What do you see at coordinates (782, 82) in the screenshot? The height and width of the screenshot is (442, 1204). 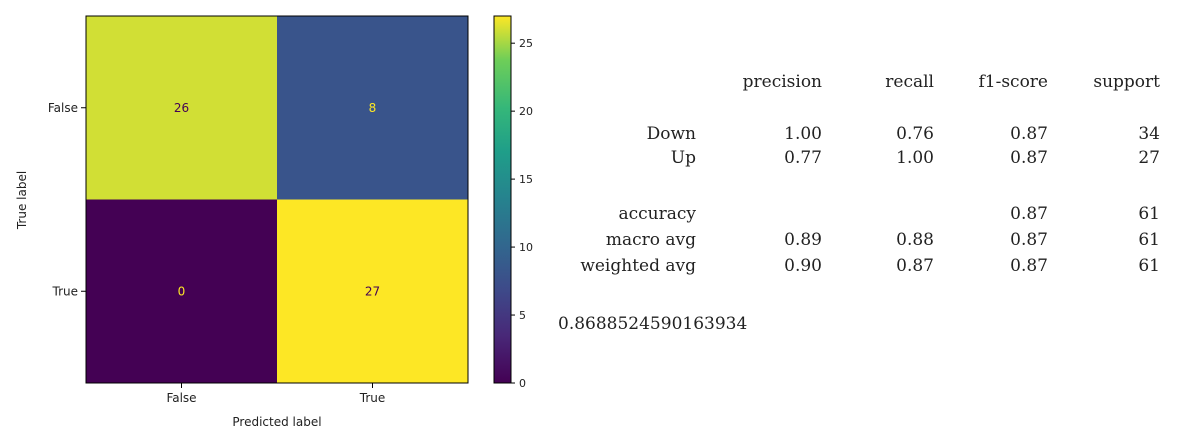 I see `header-precision: precision` at bounding box center [782, 82].